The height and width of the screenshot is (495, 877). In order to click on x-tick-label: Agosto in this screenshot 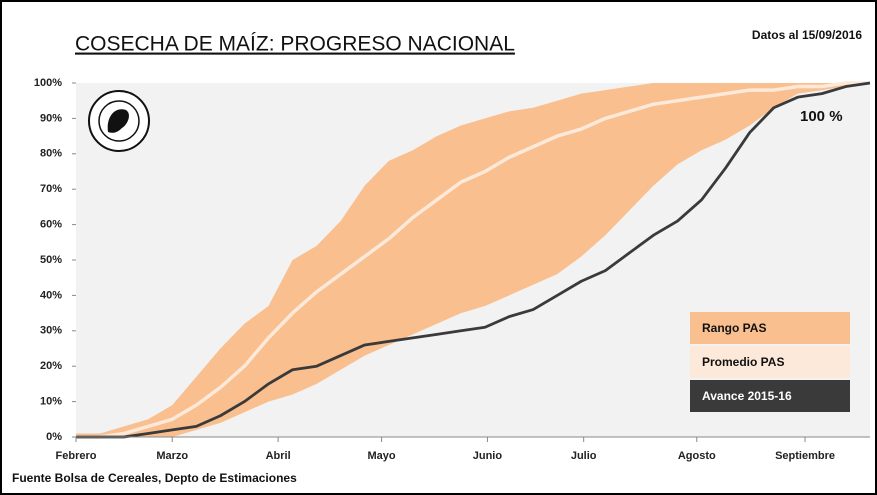, I will do `click(697, 456)`.